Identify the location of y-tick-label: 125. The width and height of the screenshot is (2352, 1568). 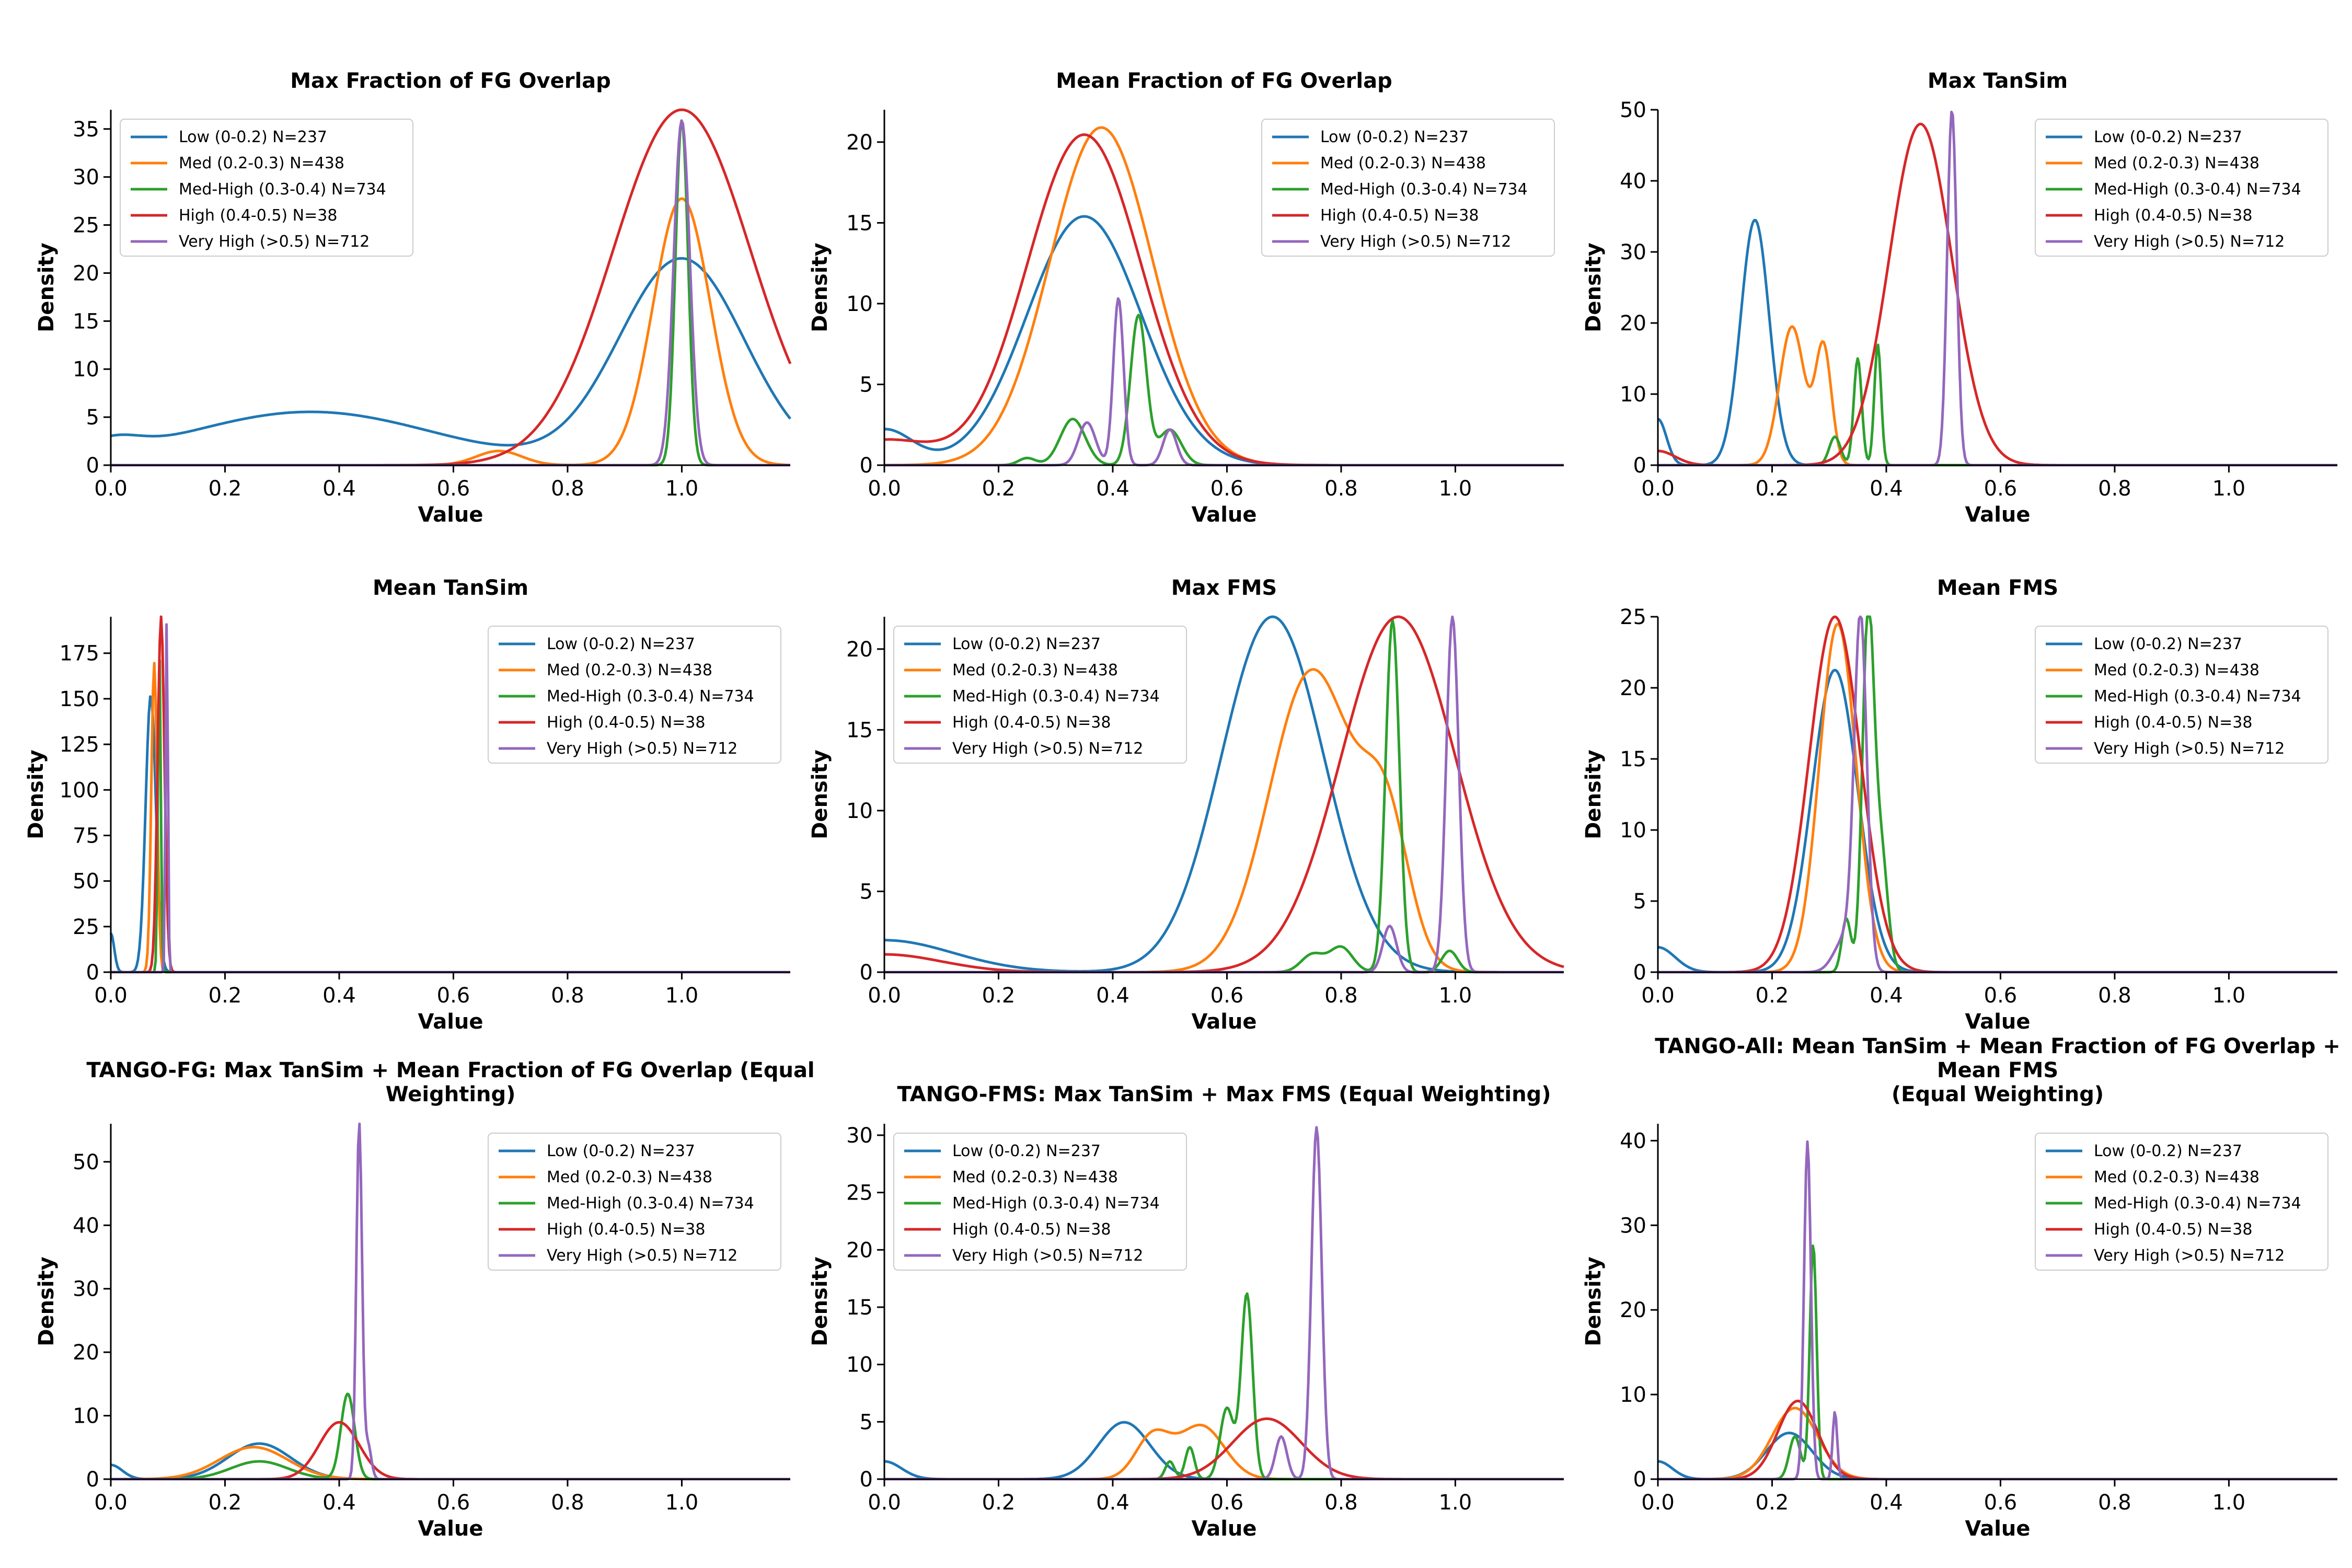
(79, 745).